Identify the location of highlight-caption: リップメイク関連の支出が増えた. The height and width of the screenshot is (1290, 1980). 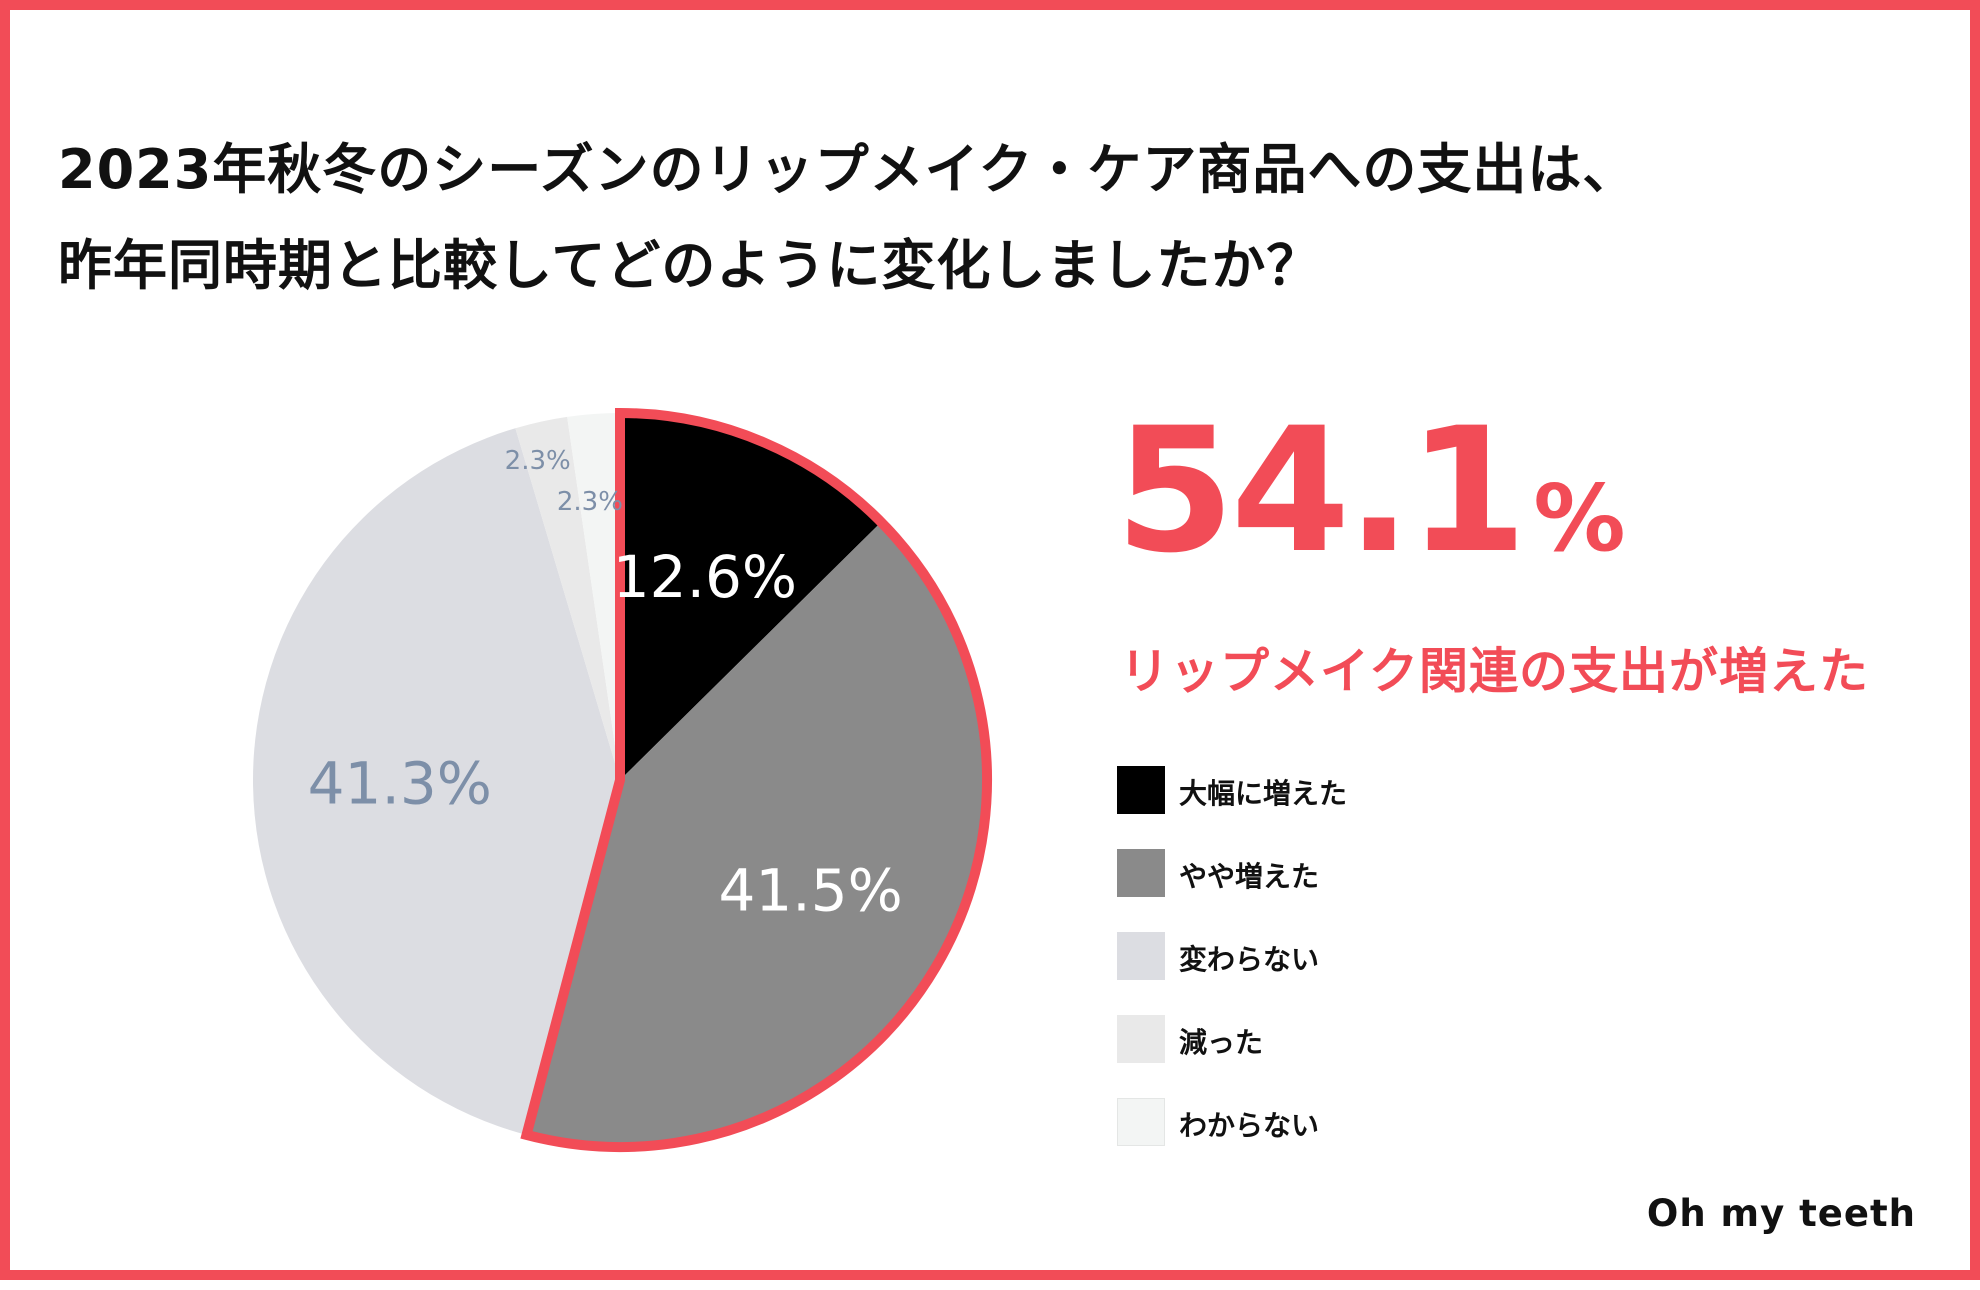
(1495, 671).